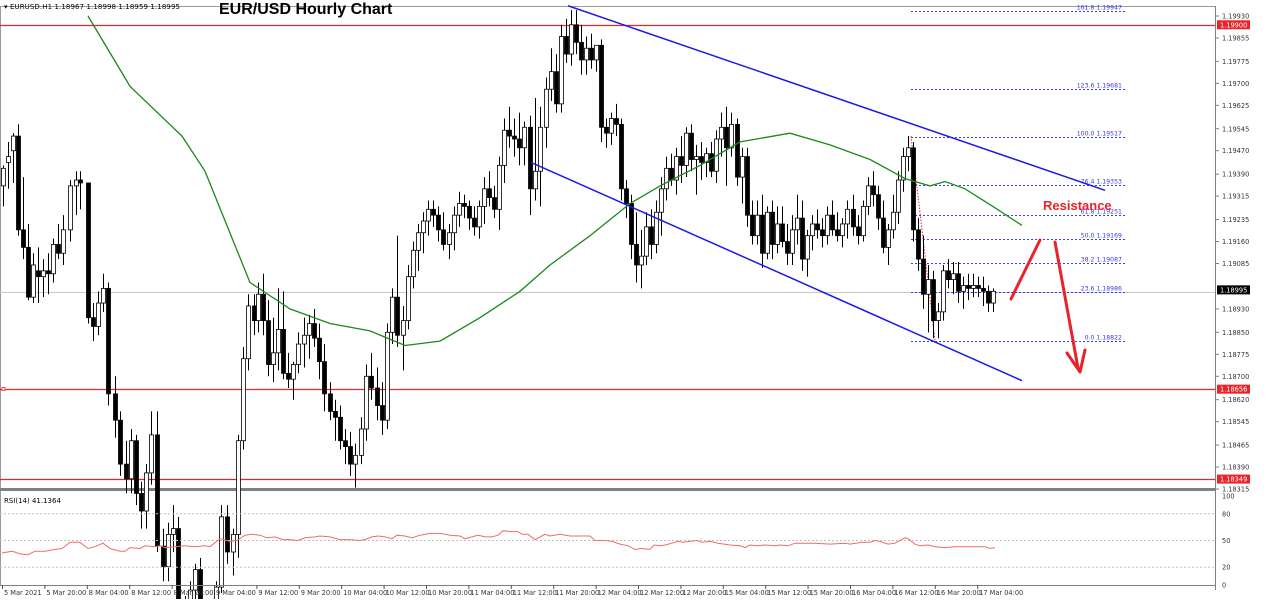 The height and width of the screenshot is (603, 1280). Describe the element at coordinates (1235, 377) in the screenshot. I see `price-tick-label: 1.18700` at that location.